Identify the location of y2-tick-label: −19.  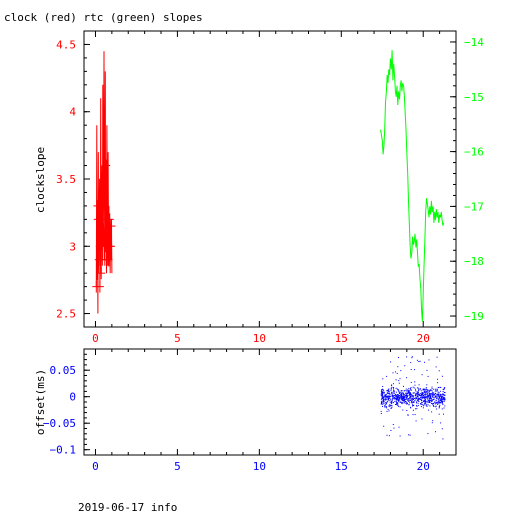
(474, 316).